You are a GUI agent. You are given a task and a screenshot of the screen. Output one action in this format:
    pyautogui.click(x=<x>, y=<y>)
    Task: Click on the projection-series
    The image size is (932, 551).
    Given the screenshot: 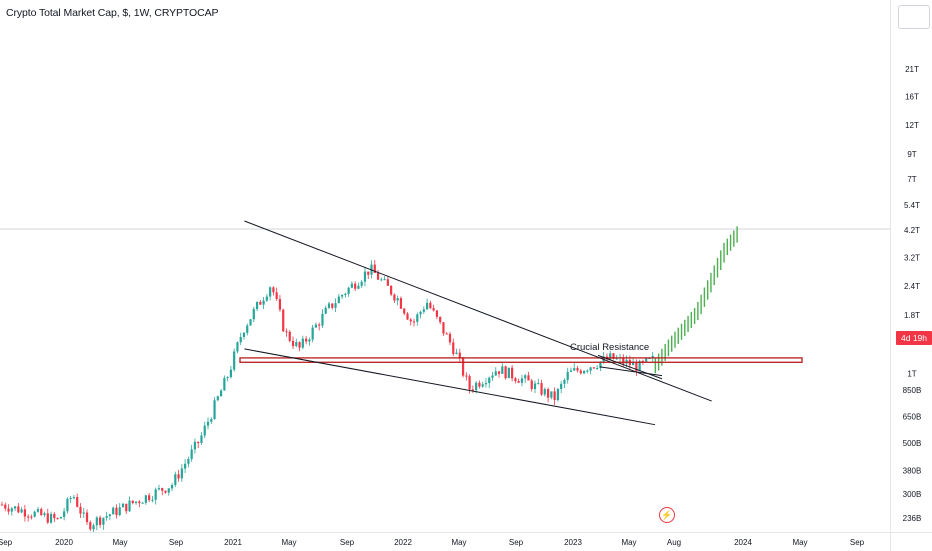 What is the action you would take?
    pyautogui.click(x=696, y=300)
    